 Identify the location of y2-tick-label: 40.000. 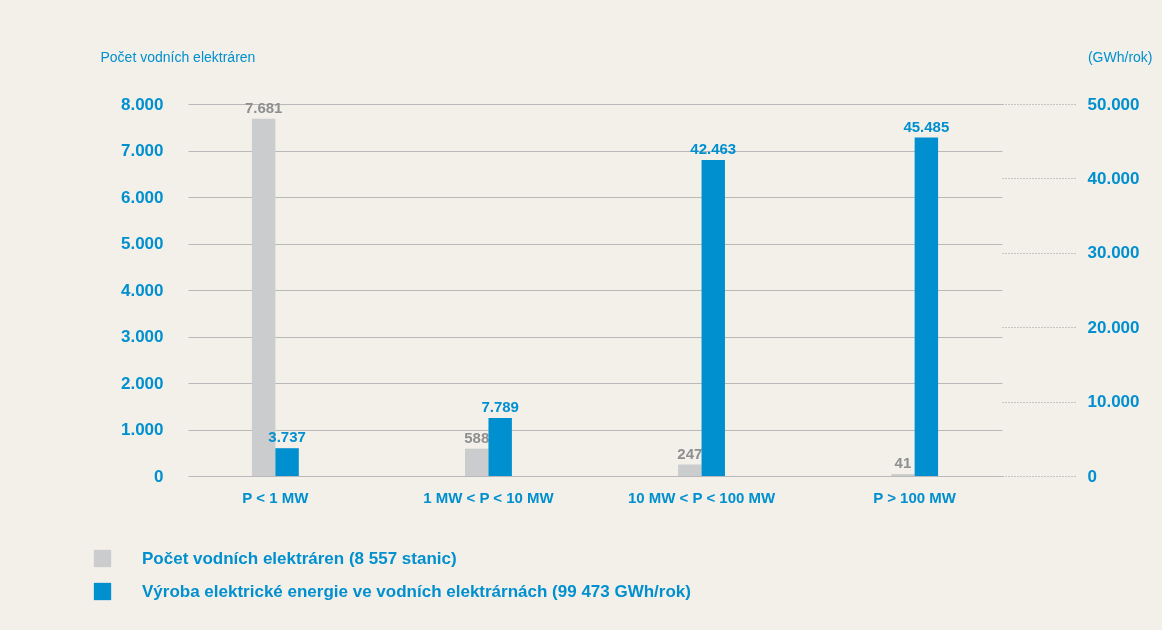
(1113, 178).